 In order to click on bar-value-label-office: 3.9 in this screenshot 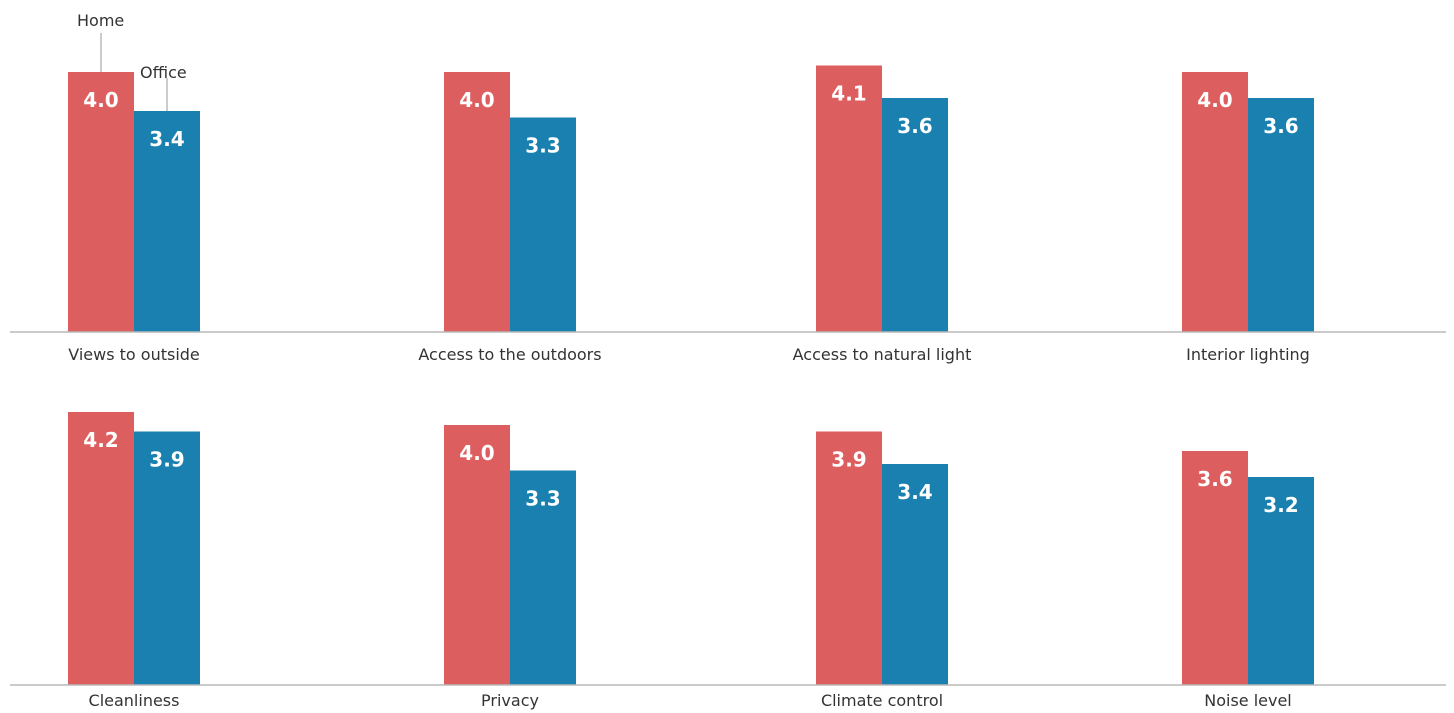, I will do `click(166, 460)`.